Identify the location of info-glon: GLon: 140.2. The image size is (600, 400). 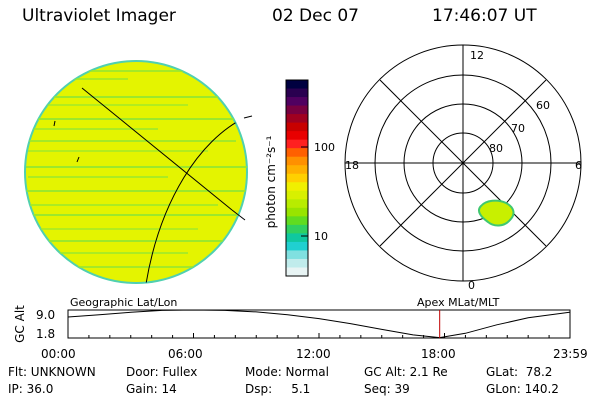
(522, 389).